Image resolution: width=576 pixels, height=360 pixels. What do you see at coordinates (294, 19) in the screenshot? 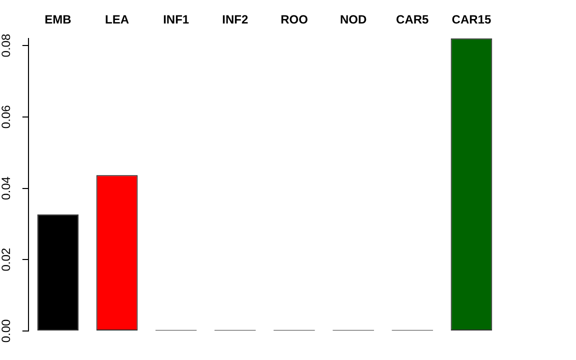
I see `x-tick-label: ROO` at bounding box center [294, 19].